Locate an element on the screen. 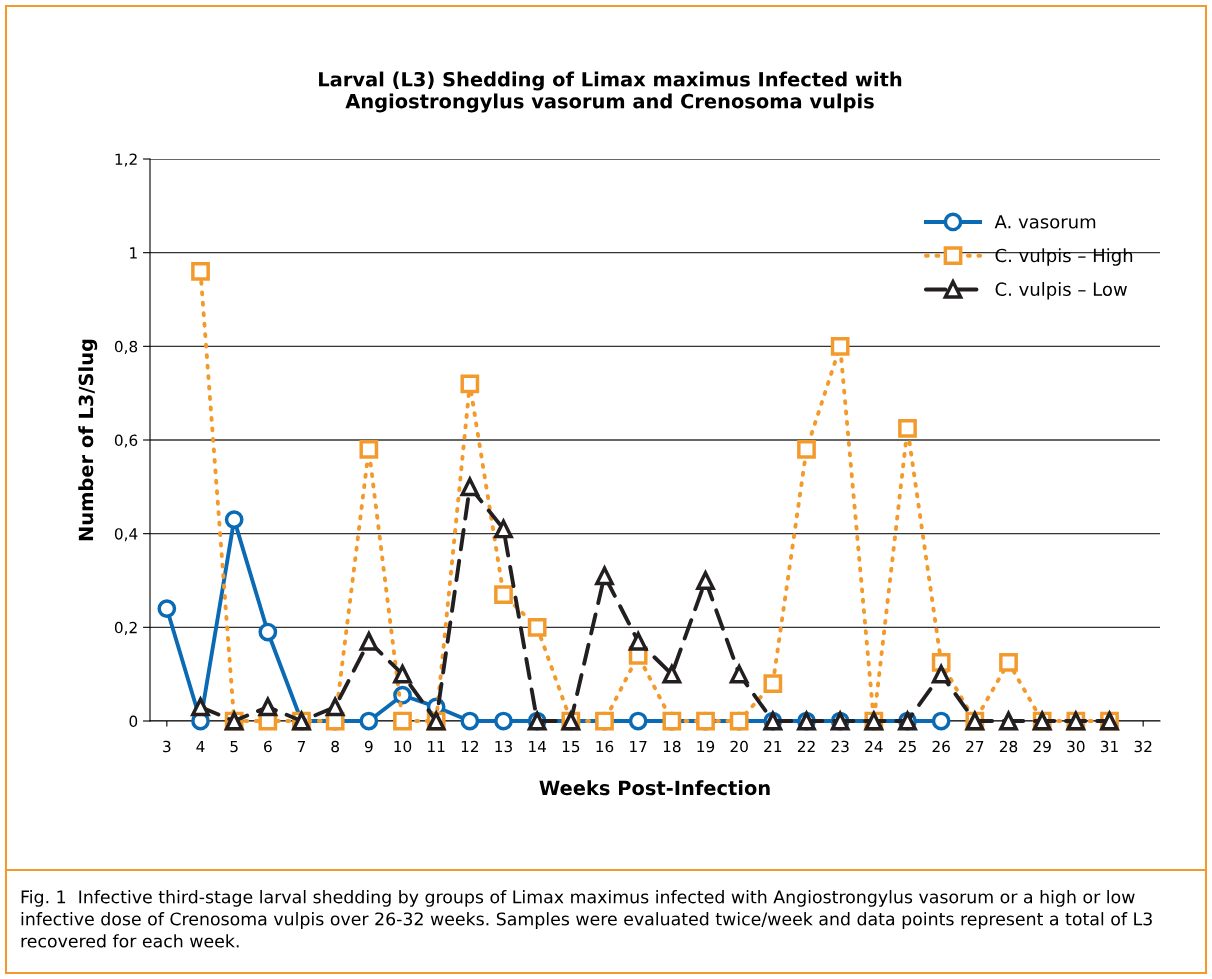  x-tick-label: 12 is located at coordinates (470, 746).